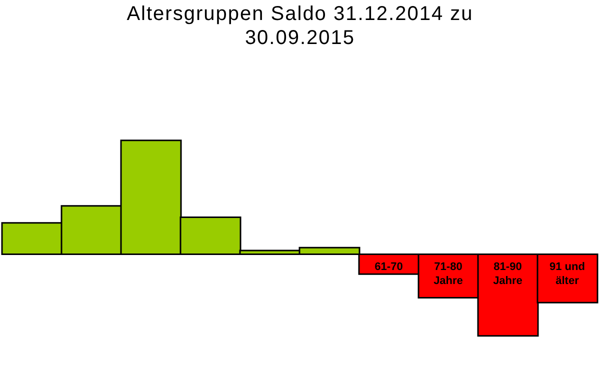 The image size is (600, 378). I want to click on x-tick-label: 81-90 Jahre, so click(507, 274).